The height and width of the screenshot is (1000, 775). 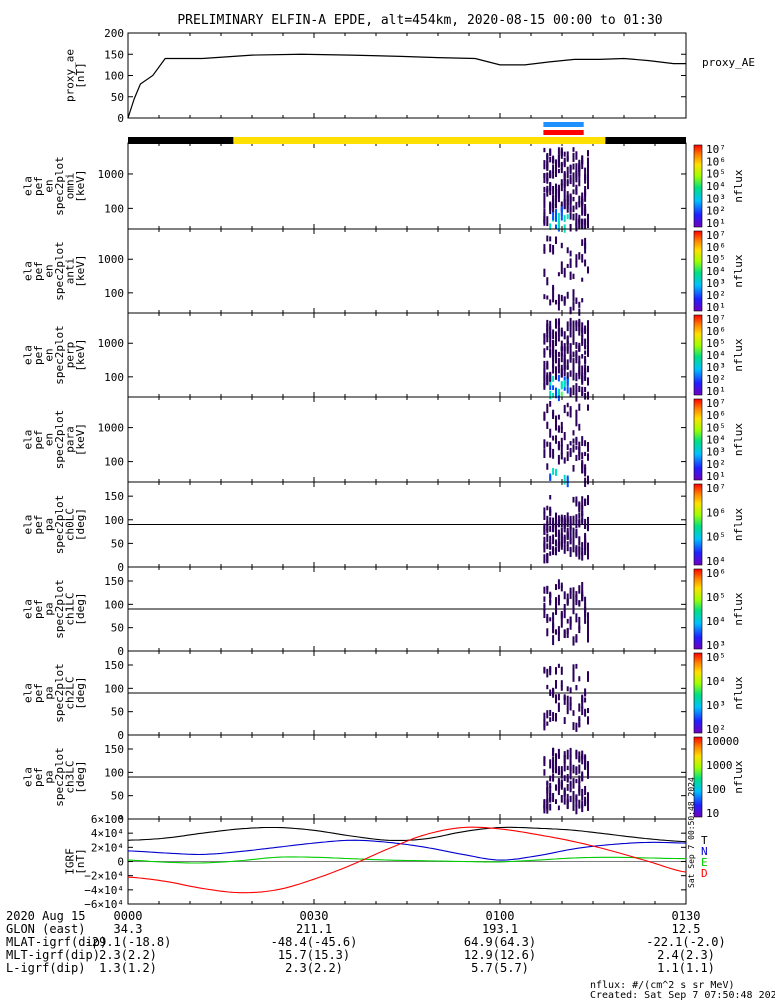 I want to click on igrf-series-E, so click(x=407, y=860).